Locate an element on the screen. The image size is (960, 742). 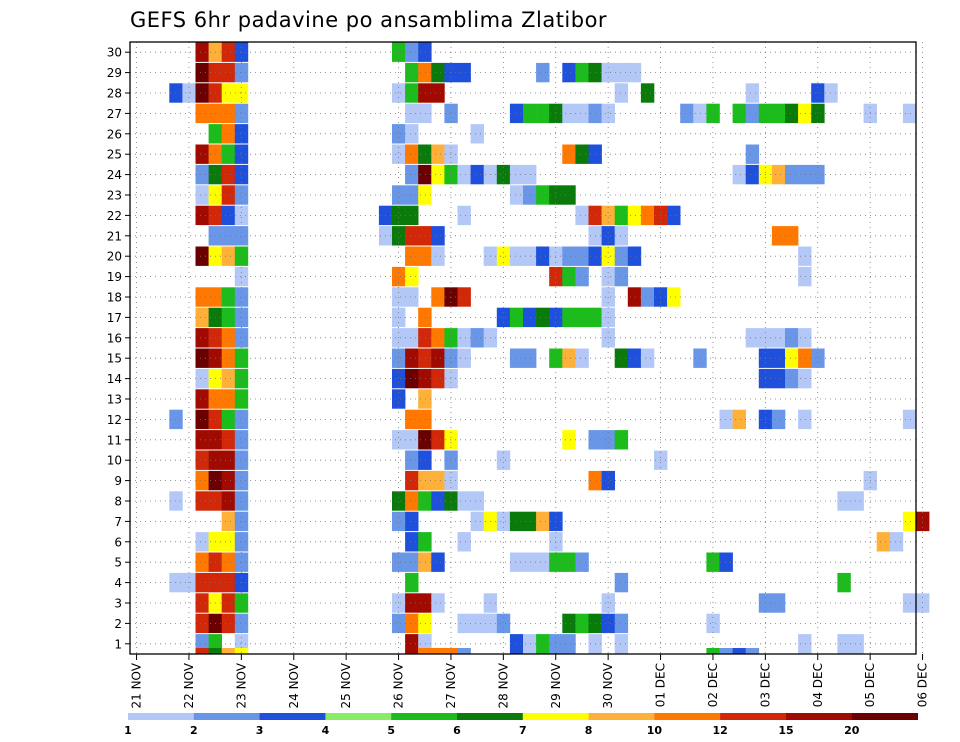
x-tick-label: 26 NOV is located at coordinates (399, 685).